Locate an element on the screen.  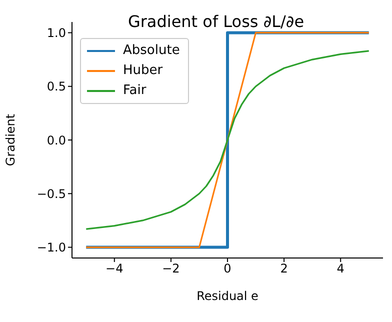
y-tick-label: 1.0 is located at coordinates (56, 33).